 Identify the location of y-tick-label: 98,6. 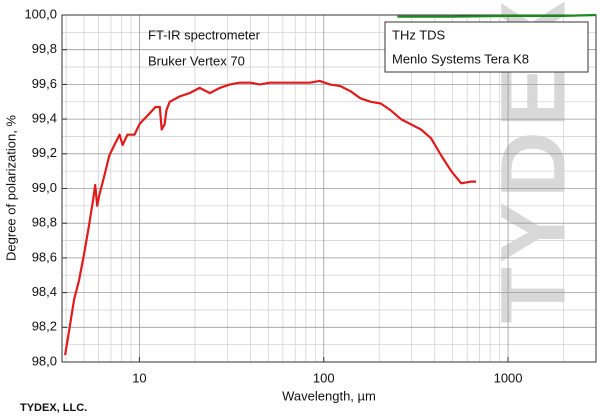
(44, 256).